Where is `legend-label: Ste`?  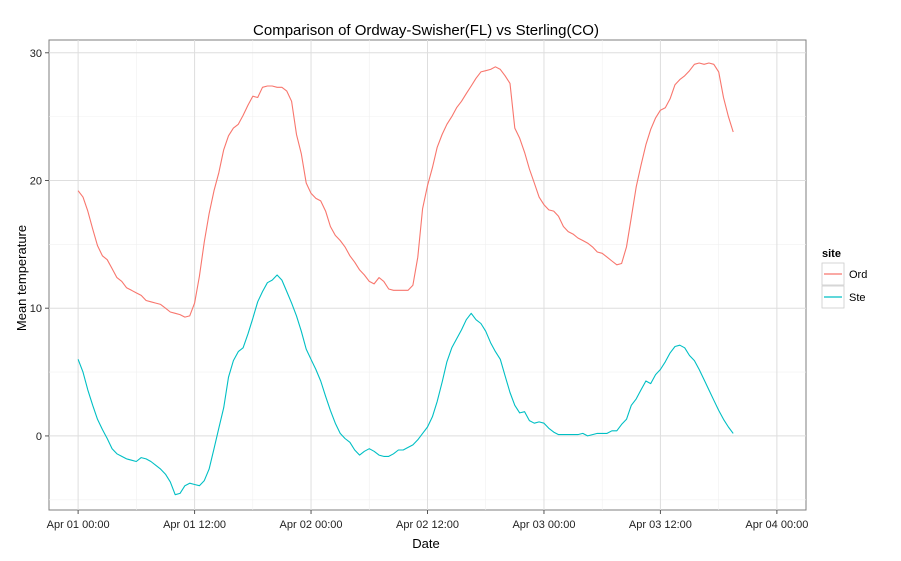
legend-label: Ste is located at coordinates (857, 298).